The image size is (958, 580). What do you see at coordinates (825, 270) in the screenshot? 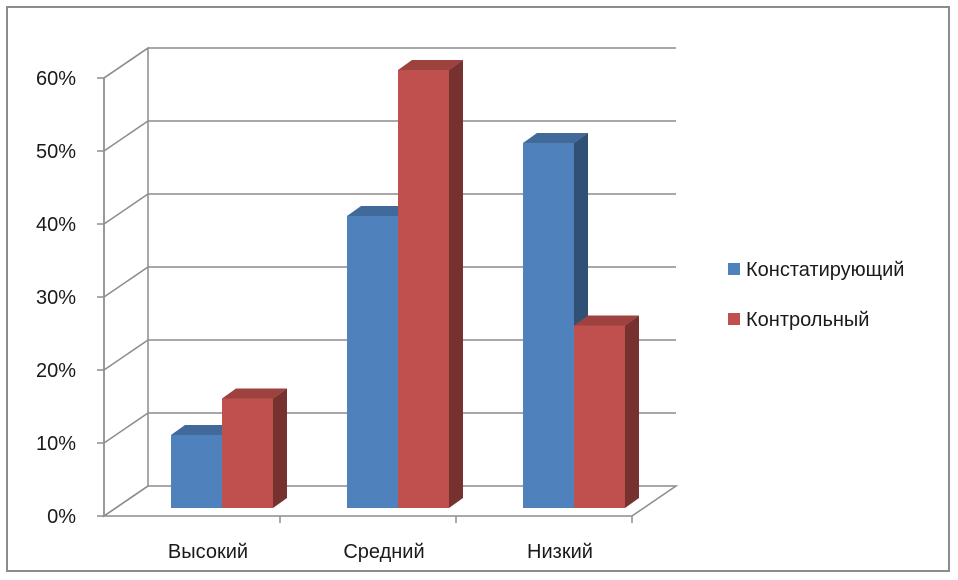
I see `legend-label: Констатирующий` at bounding box center [825, 270].